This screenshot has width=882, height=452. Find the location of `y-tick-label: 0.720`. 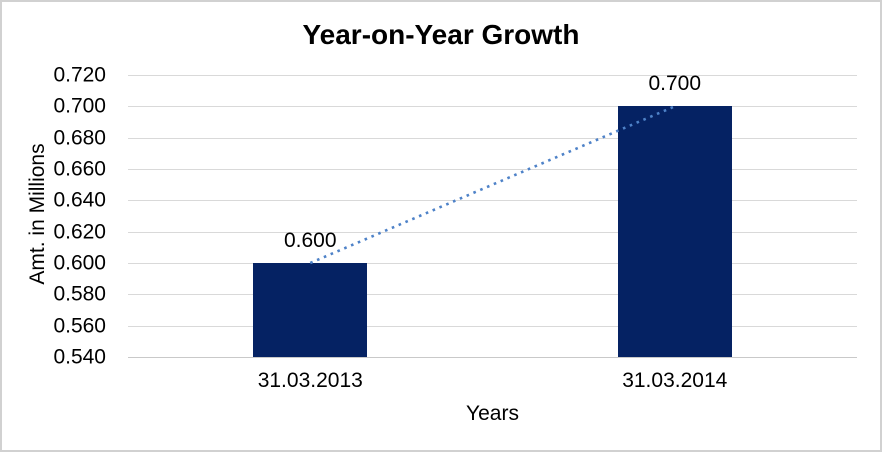

y-tick-label: 0.720 is located at coordinates (79, 75).